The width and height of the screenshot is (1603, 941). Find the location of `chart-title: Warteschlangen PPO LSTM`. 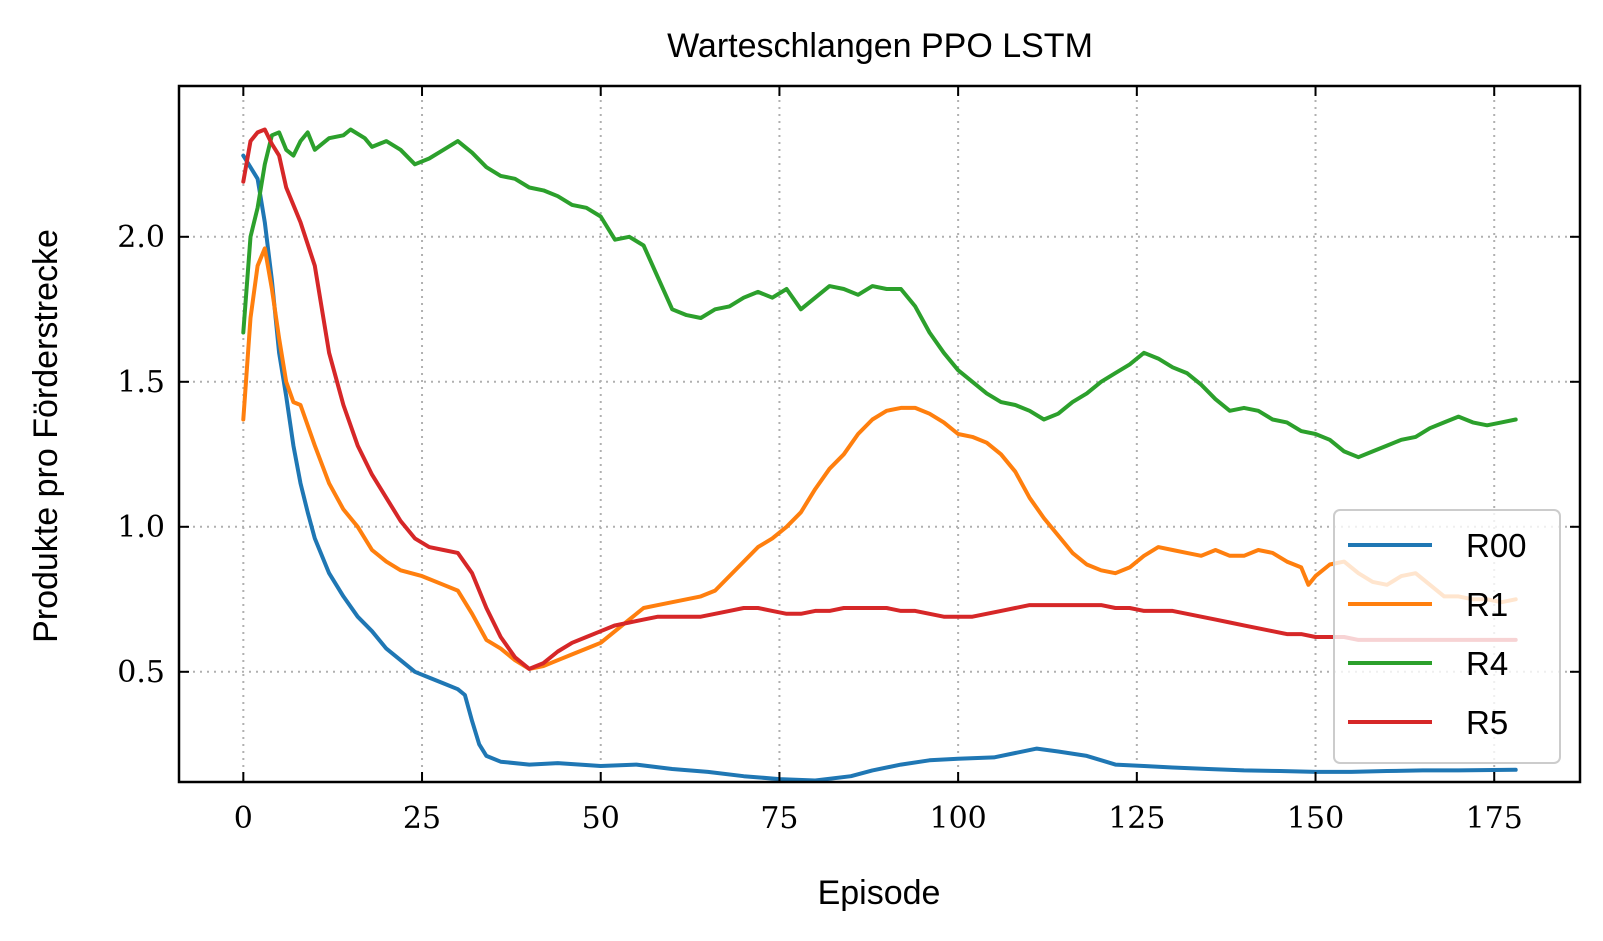

chart-title: Warteschlangen PPO LSTM is located at coordinates (880, 46).